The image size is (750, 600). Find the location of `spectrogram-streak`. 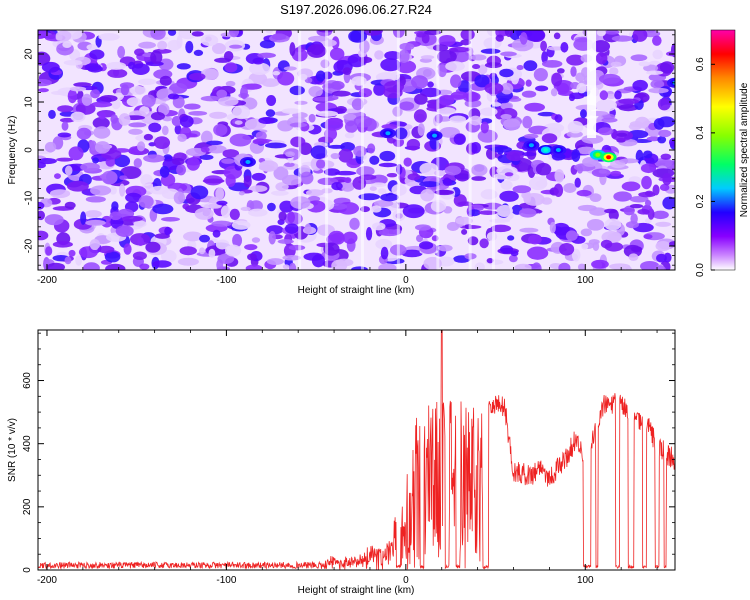

spectrogram-streak is located at coordinates (300, 150).